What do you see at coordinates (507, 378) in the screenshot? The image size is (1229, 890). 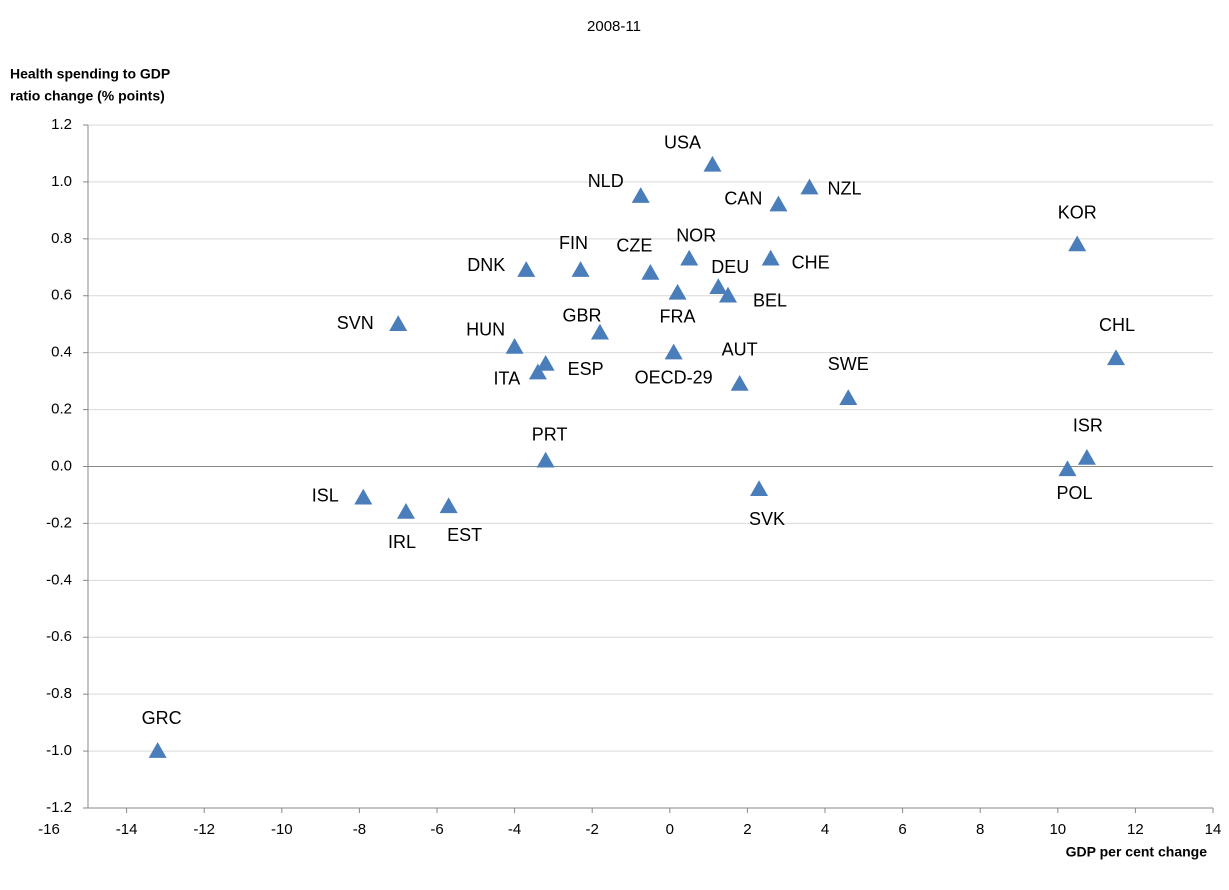 I see `point-label: ITA` at bounding box center [507, 378].